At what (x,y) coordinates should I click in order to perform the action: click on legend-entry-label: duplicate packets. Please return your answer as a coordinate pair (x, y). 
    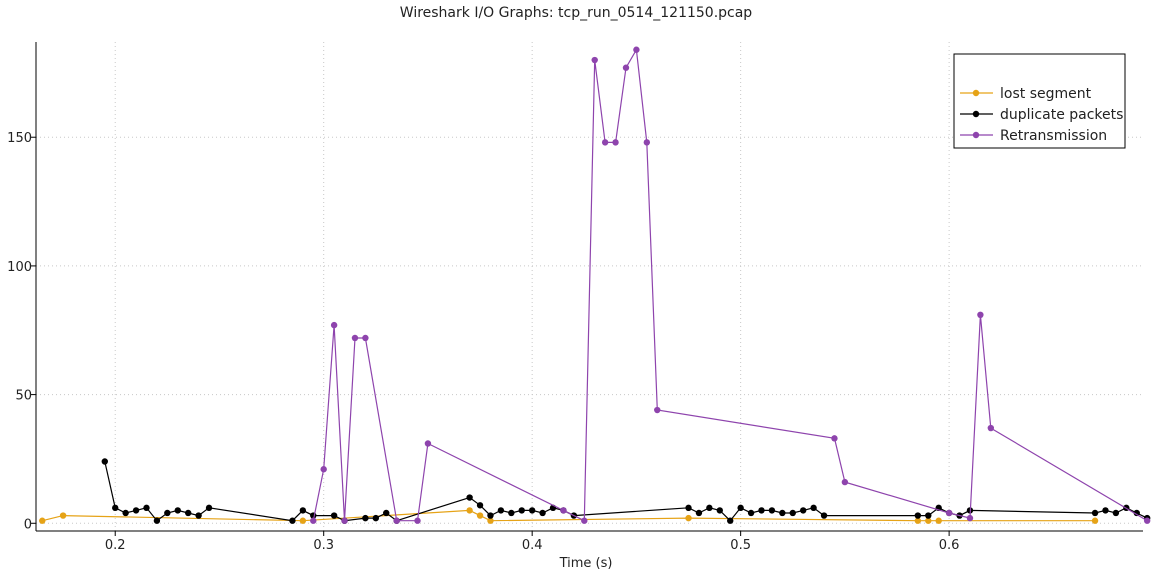
    Looking at the image, I should click on (1061, 115).